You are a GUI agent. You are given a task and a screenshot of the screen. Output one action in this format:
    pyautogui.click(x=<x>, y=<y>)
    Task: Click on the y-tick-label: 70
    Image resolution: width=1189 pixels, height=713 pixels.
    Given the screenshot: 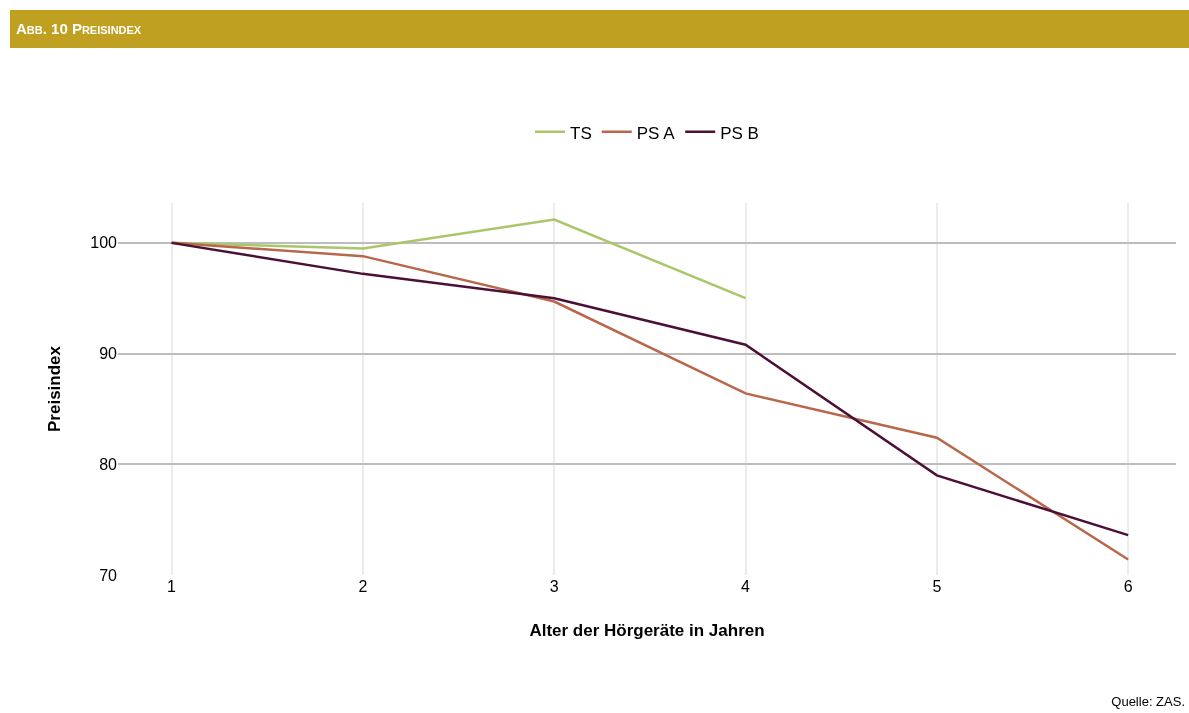 What is the action you would take?
    pyautogui.click(x=108, y=575)
    